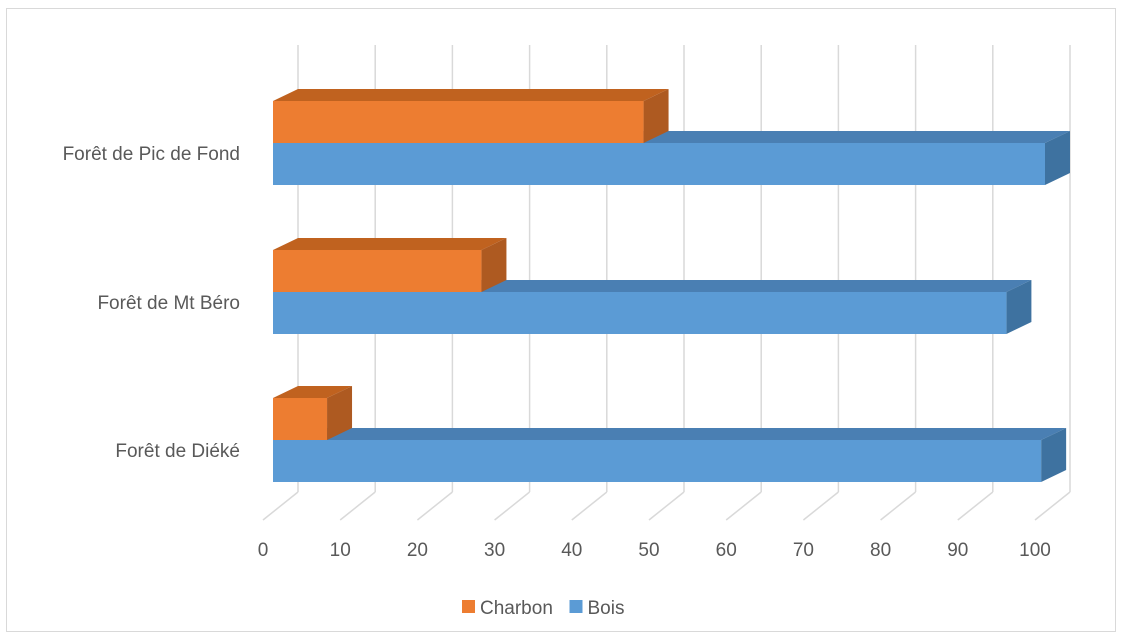  I want to click on x-tick-label: 50, so click(648, 550).